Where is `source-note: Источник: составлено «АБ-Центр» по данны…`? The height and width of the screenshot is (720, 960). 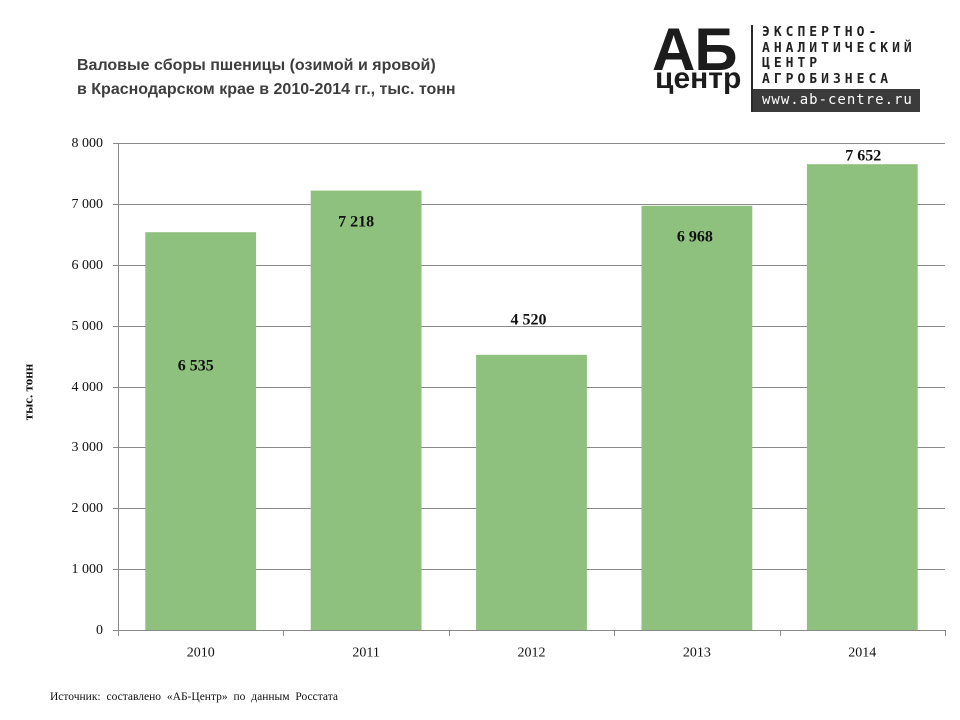 source-note: Источник: составлено «АБ-Центр» по данны… is located at coordinates (194, 697).